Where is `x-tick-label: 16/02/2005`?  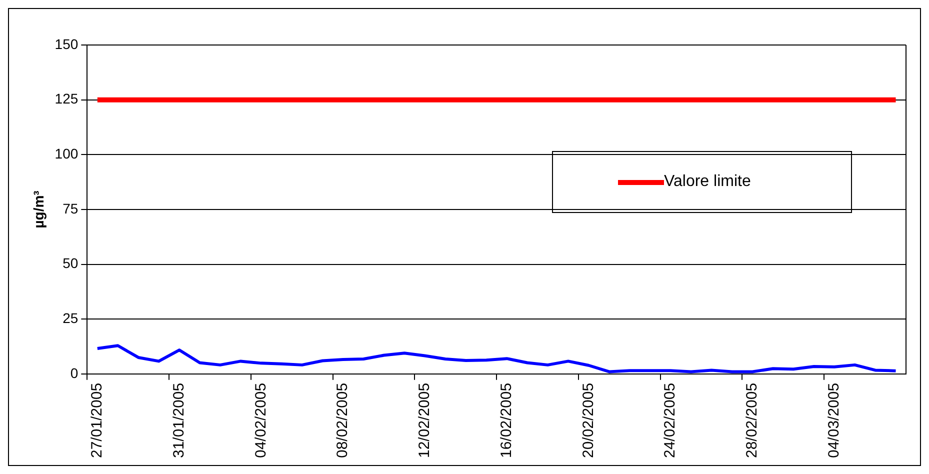 x-tick-label: 16/02/2005 is located at coordinates (506, 420).